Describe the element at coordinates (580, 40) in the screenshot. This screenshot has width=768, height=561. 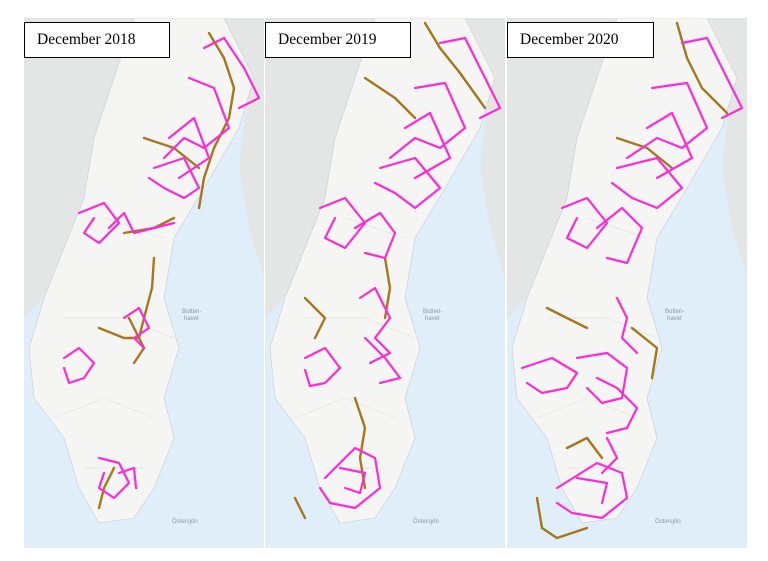
I see `panel-label-2020: December 2020` at that location.